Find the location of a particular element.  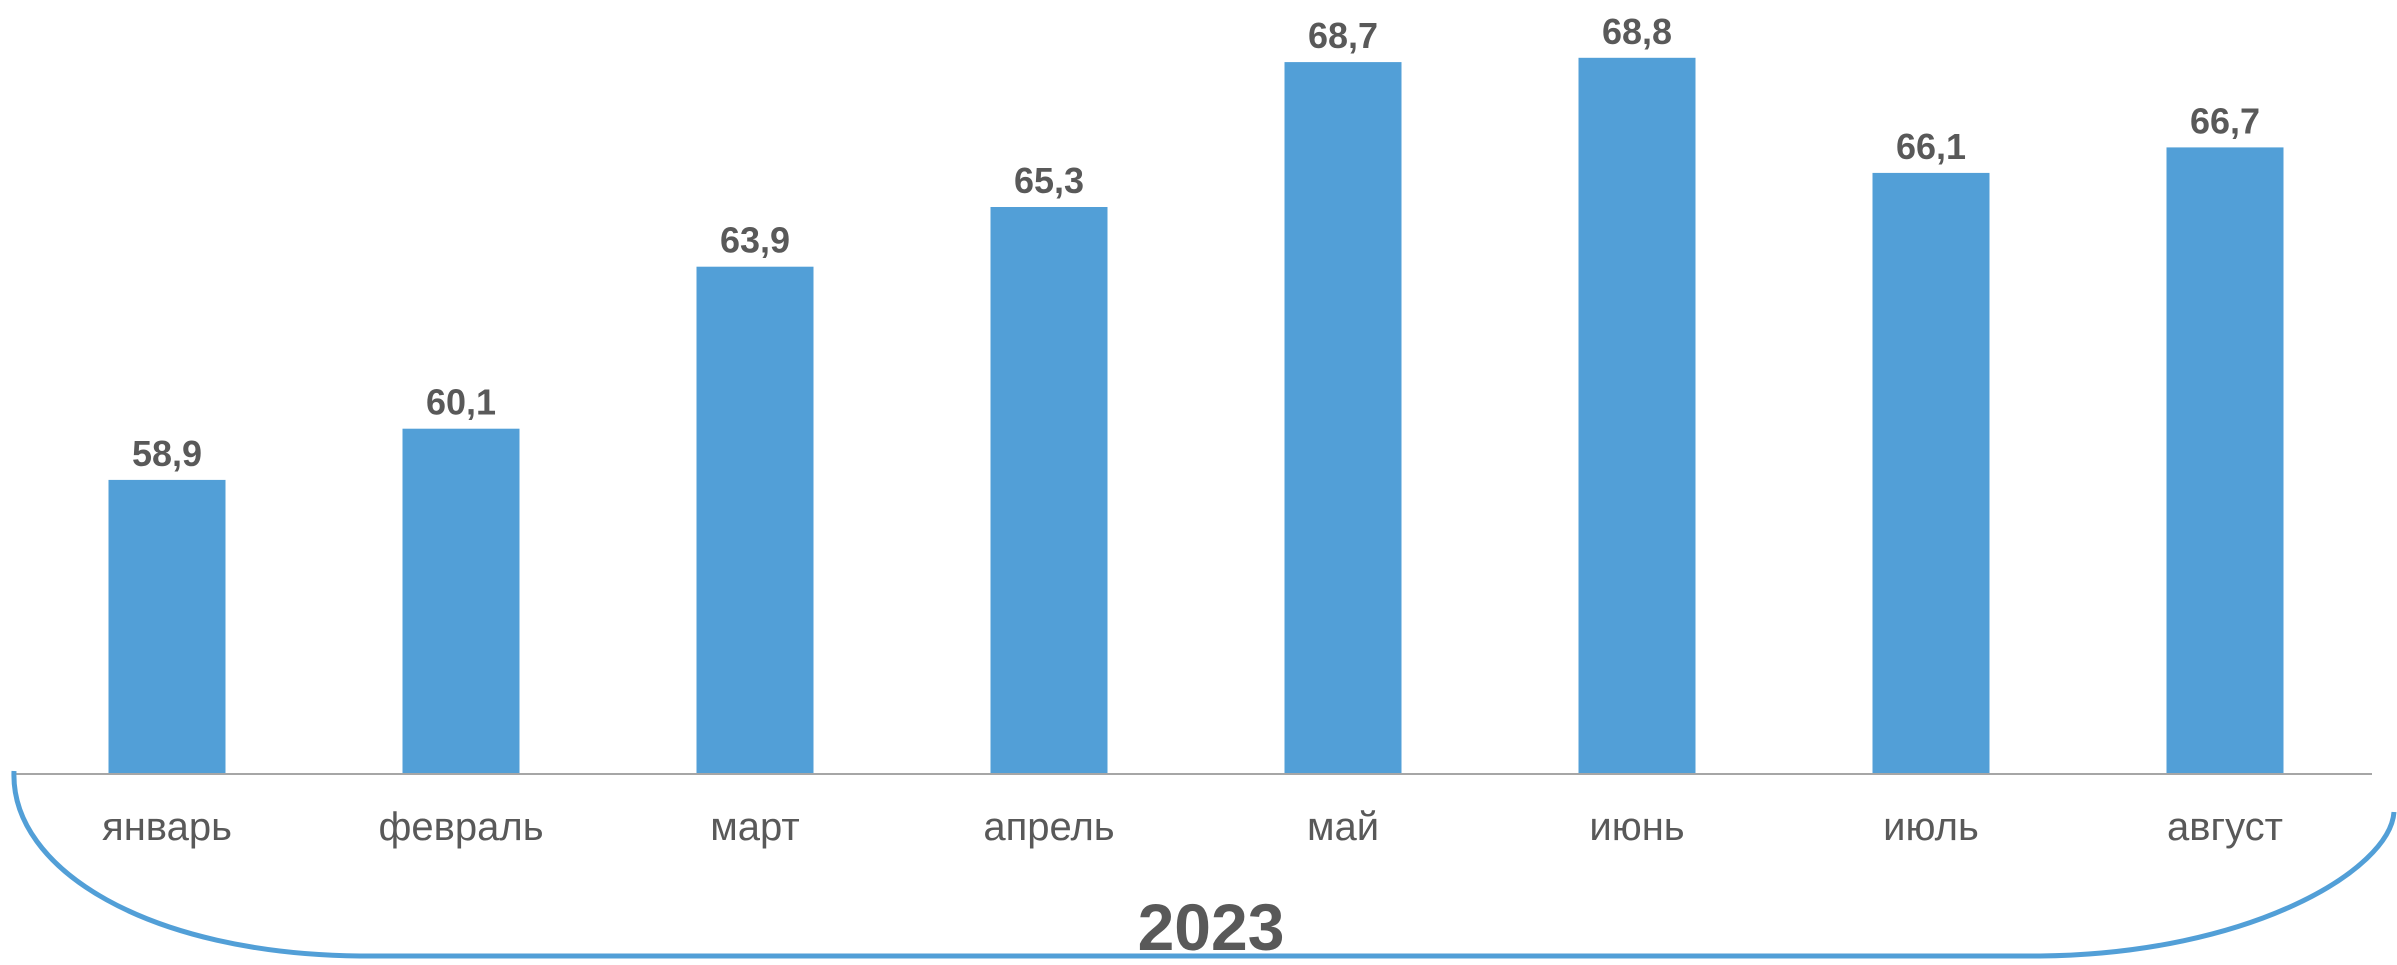

category-label-7: июль is located at coordinates (1931, 827).